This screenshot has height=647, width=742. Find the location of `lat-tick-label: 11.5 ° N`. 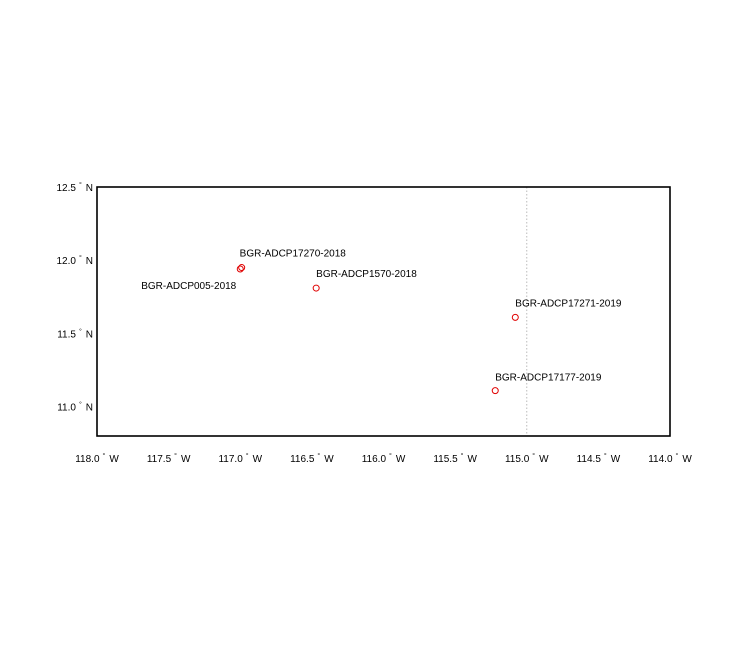

lat-tick-label: 11.5 ° N is located at coordinates (75, 333).